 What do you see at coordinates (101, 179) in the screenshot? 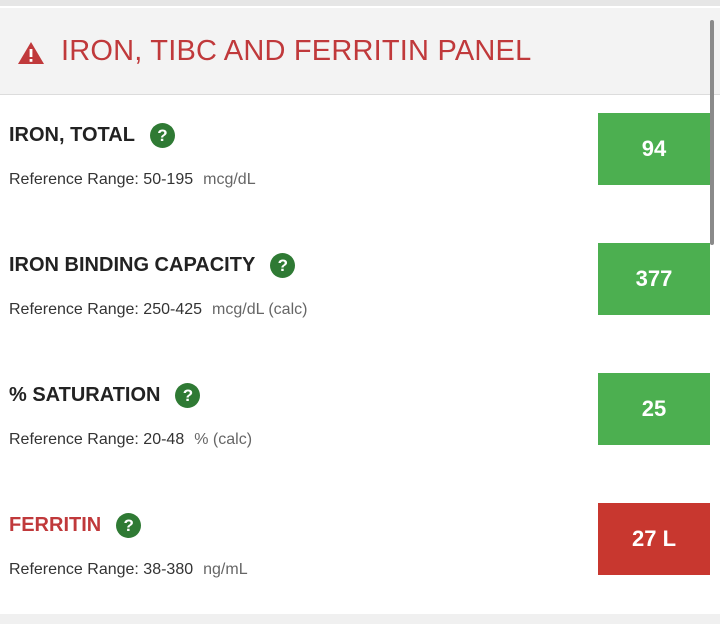
I see `reference-range: Reference Range: 50-195` at bounding box center [101, 179].